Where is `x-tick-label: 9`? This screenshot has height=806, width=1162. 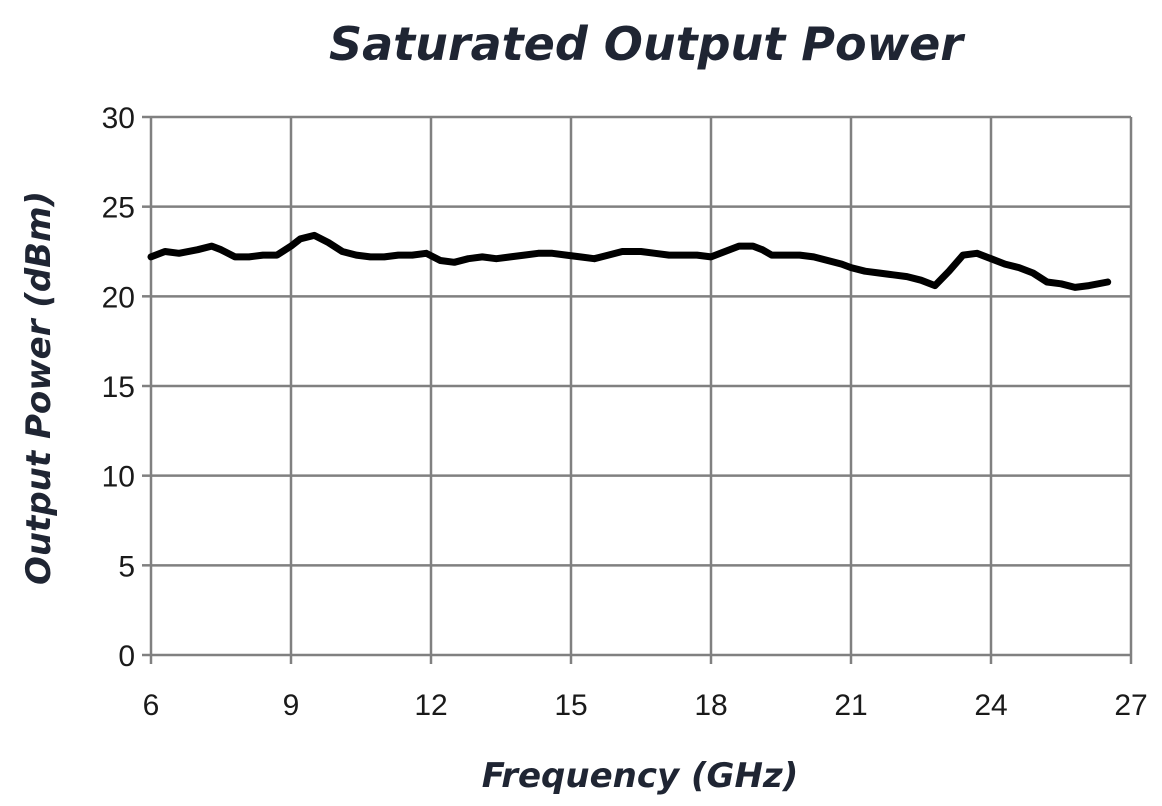
x-tick-label: 9 is located at coordinates (291, 705).